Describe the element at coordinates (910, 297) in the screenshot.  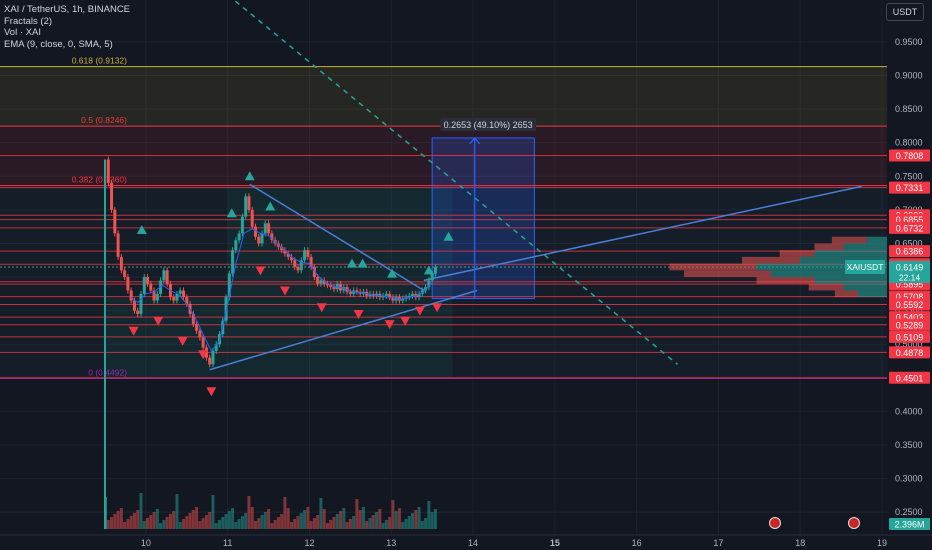
I see `price-level-label: 0.5708` at that location.